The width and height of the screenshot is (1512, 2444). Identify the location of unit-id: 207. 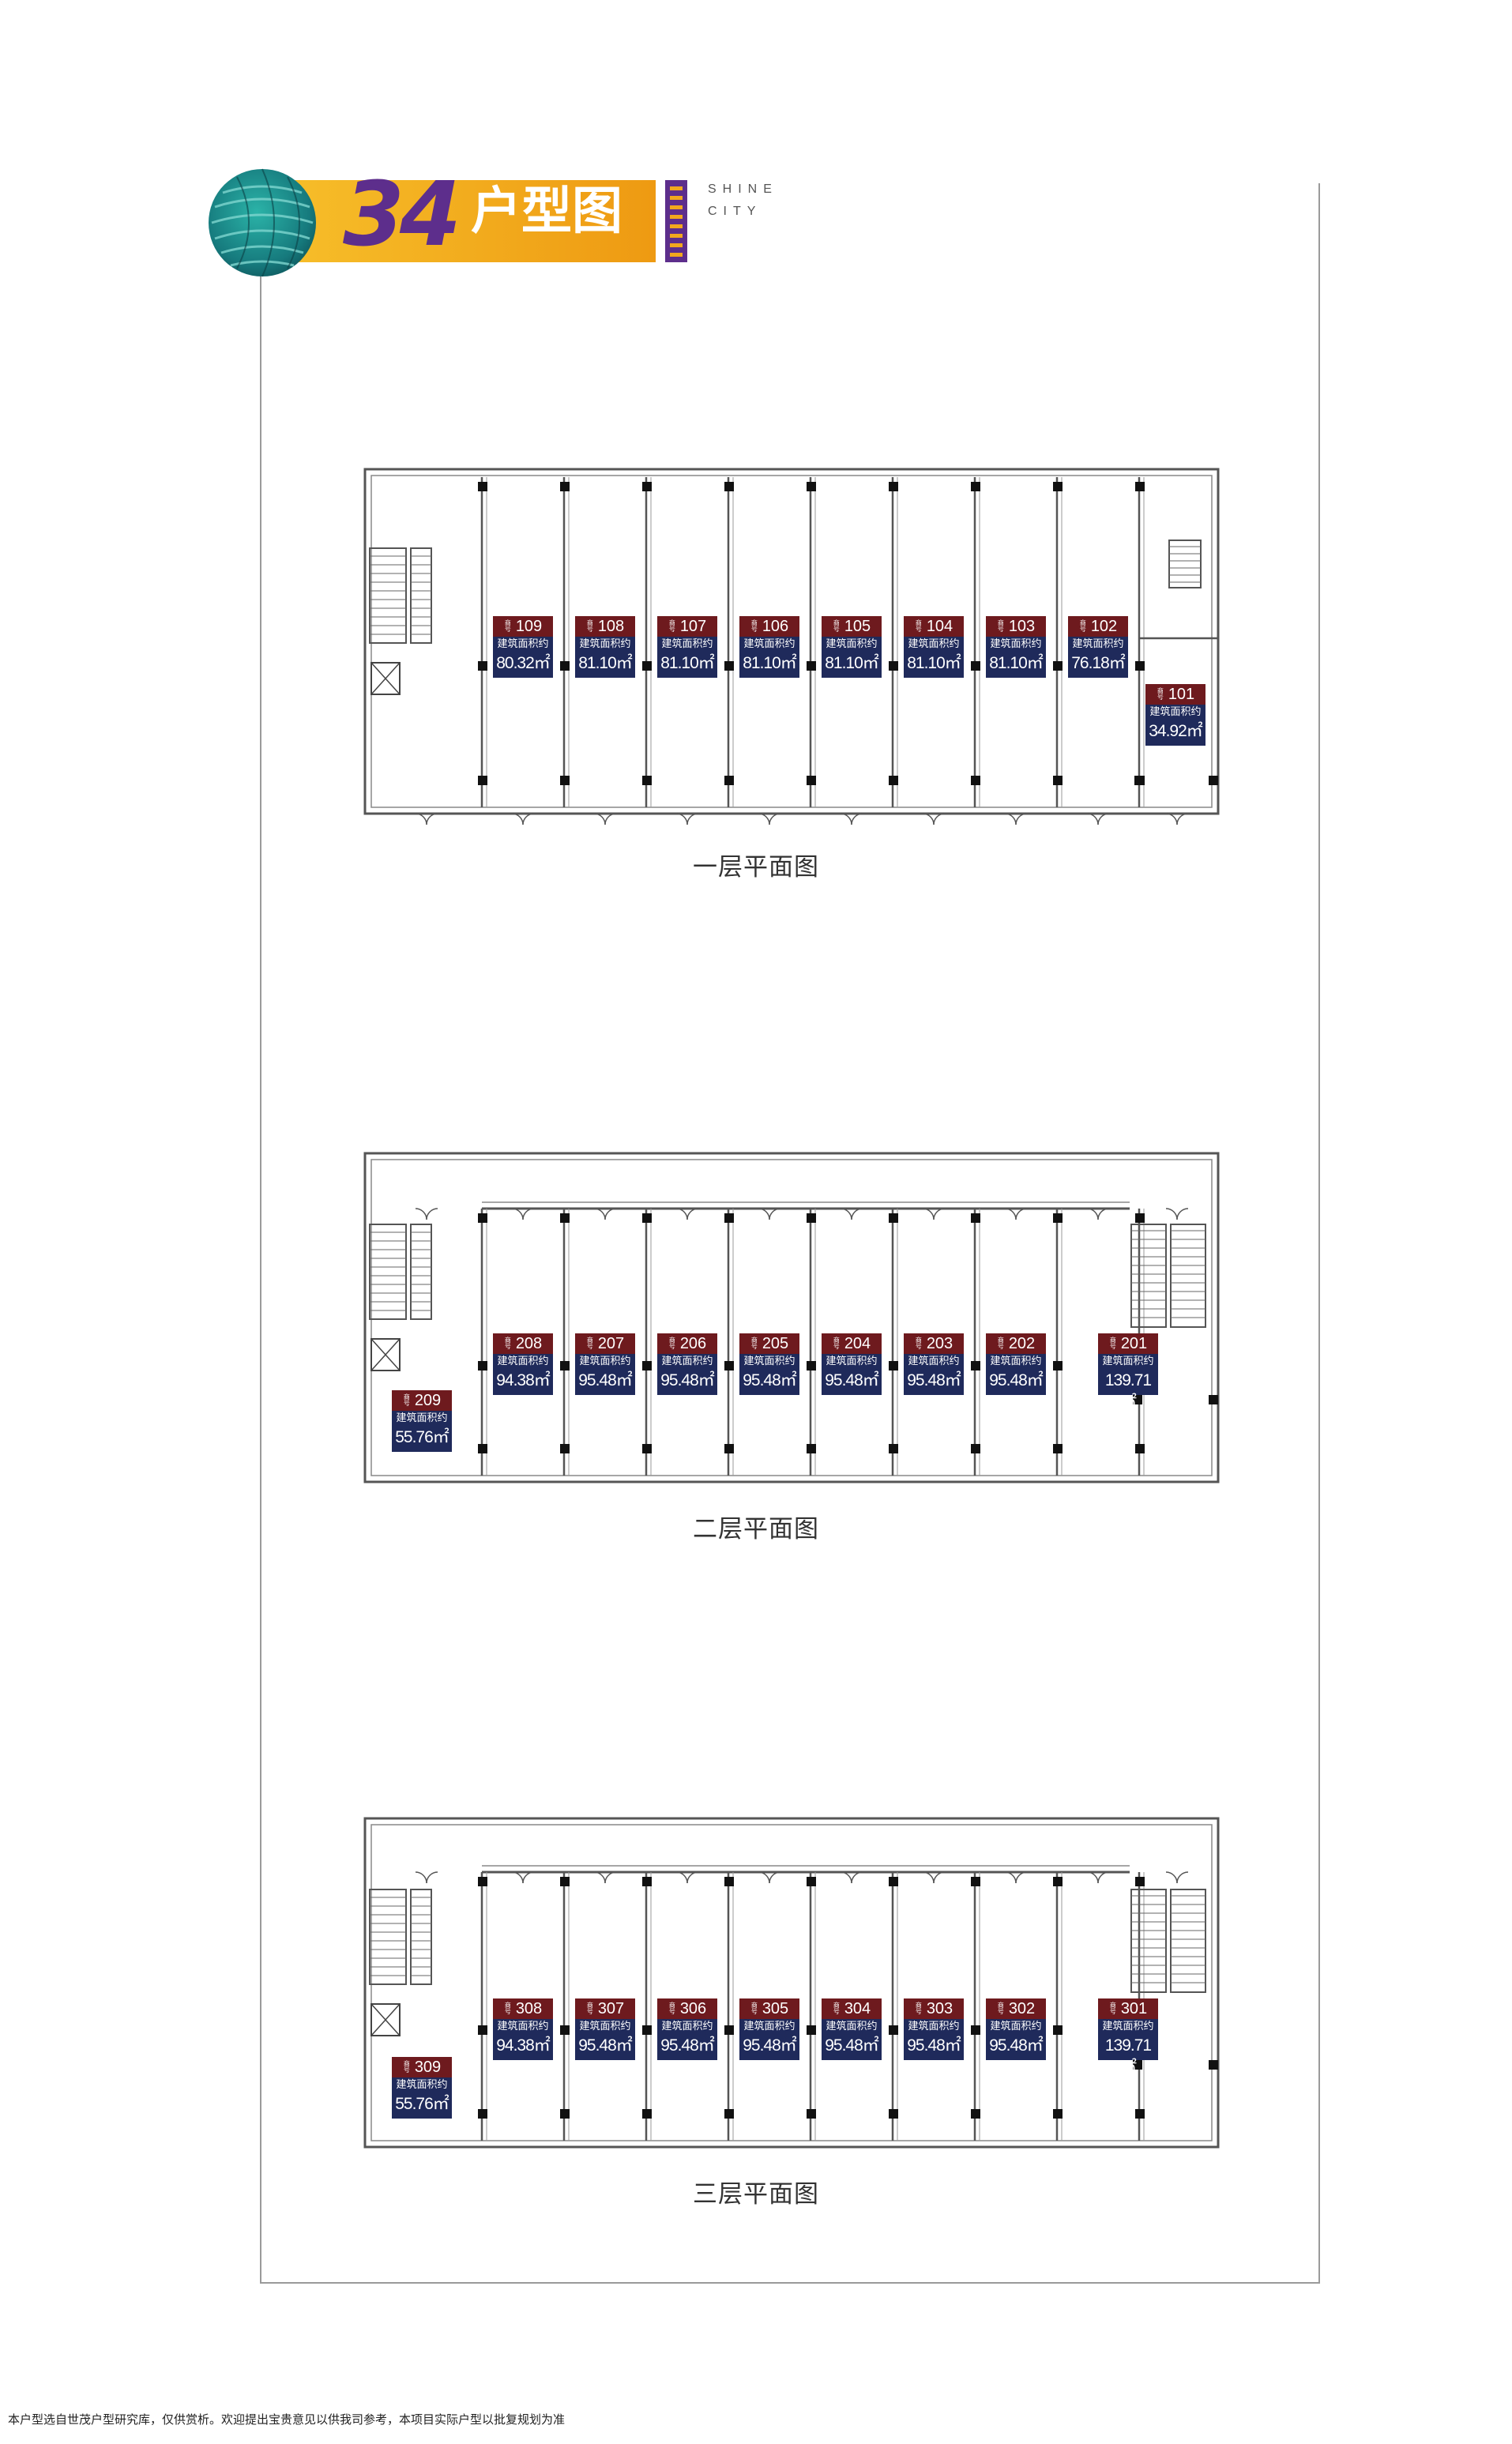
(611, 1343).